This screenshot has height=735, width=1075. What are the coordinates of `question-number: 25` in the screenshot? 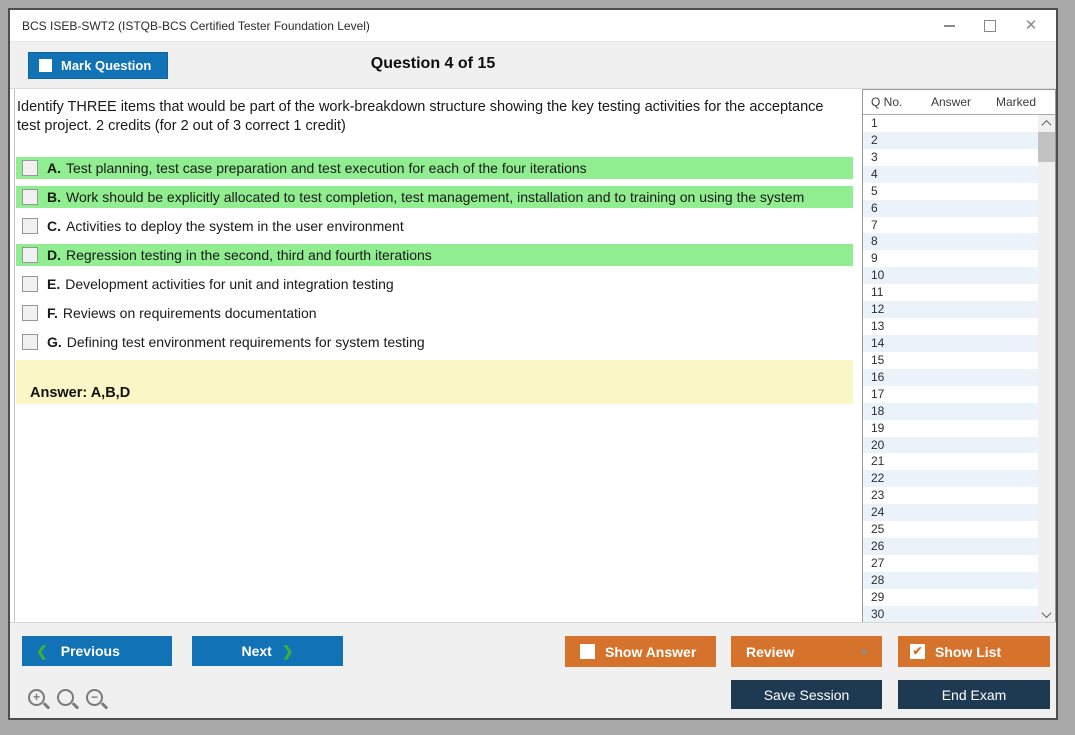 It's located at (878, 529).